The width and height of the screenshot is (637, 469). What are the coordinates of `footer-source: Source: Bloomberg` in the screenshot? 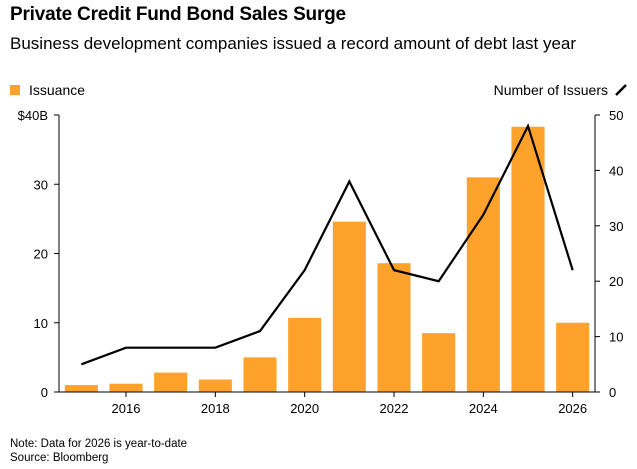 It's located at (59, 458).